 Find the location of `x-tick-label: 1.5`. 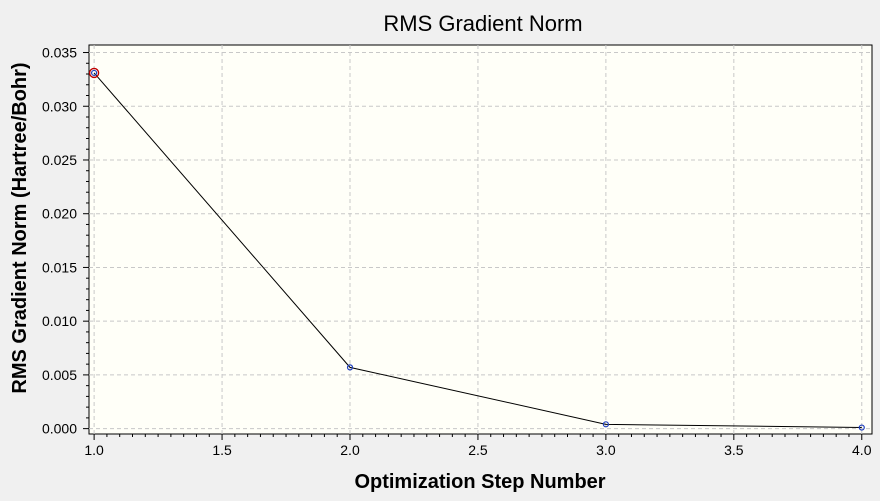

x-tick-label: 1.5 is located at coordinates (222, 450).